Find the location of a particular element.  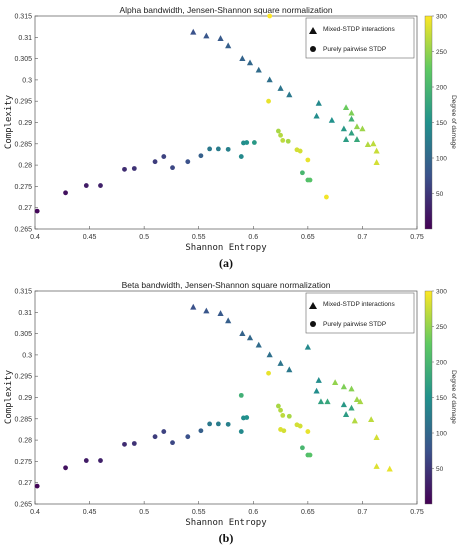

x-tick-label: 0.5 is located at coordinates (144, 237).